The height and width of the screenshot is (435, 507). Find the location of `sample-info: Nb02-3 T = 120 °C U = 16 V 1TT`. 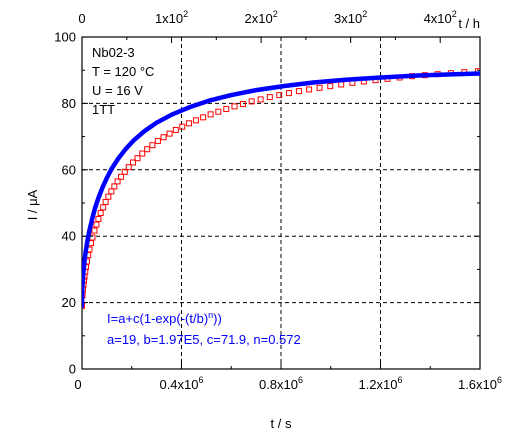

sample-info: Nb02-3 T = 120 °C U = 16 V 1TT is located at coordinates (123, 81).